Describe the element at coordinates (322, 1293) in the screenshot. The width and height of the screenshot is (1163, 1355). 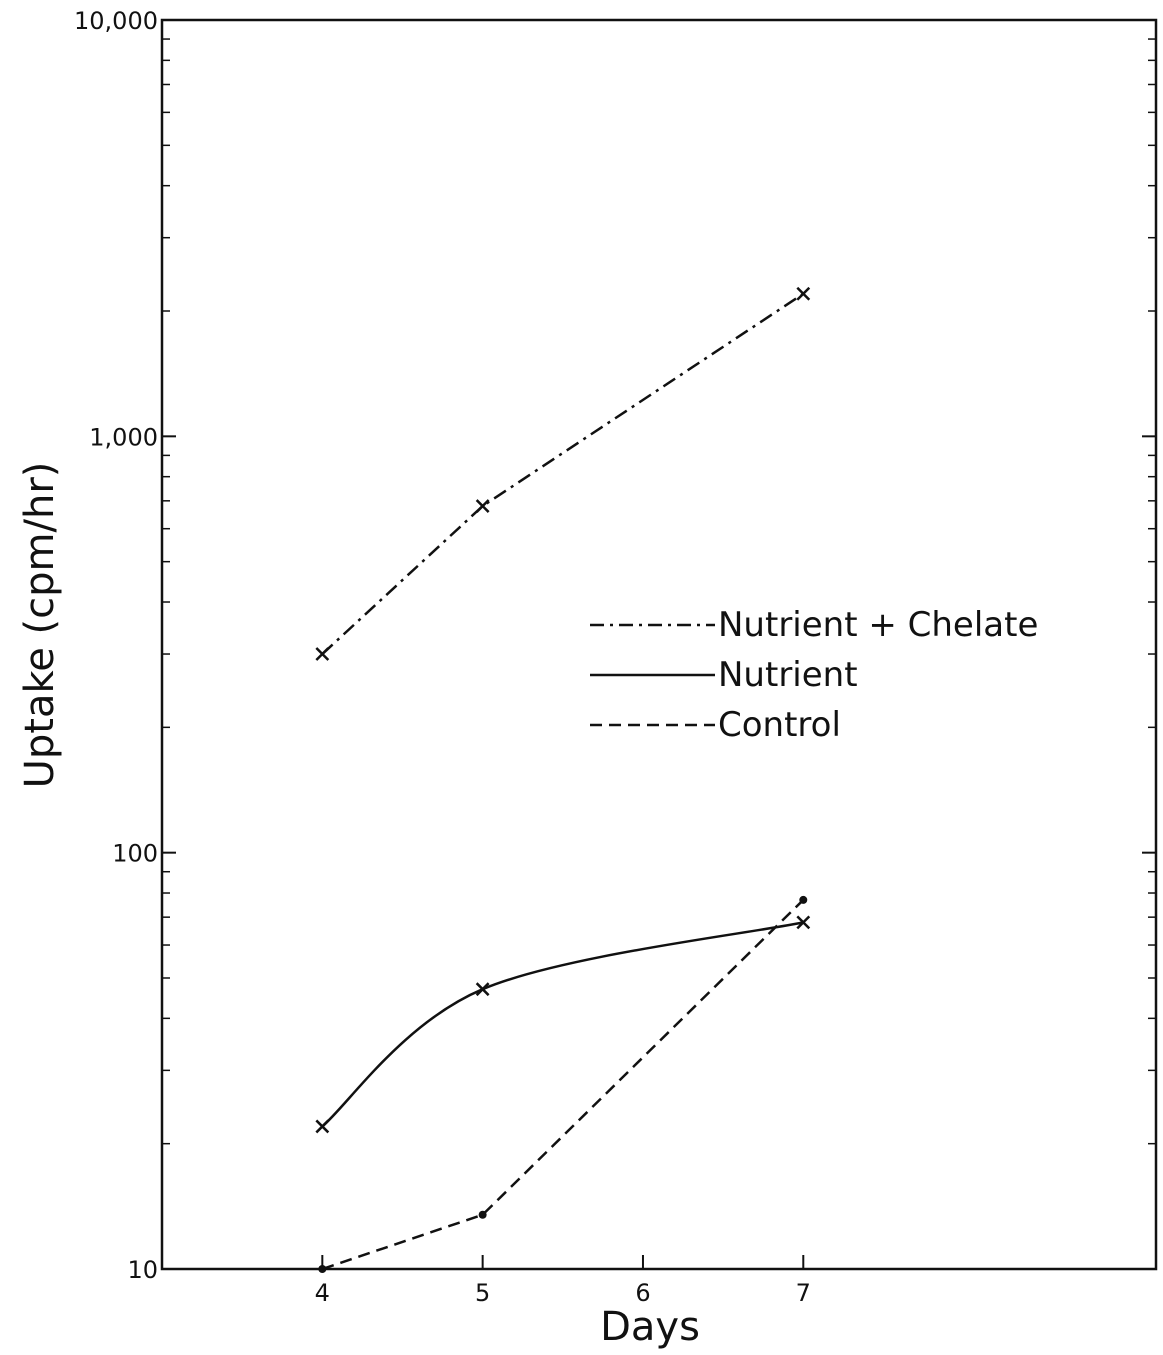
I see `x-tick-label: 4` at that location.